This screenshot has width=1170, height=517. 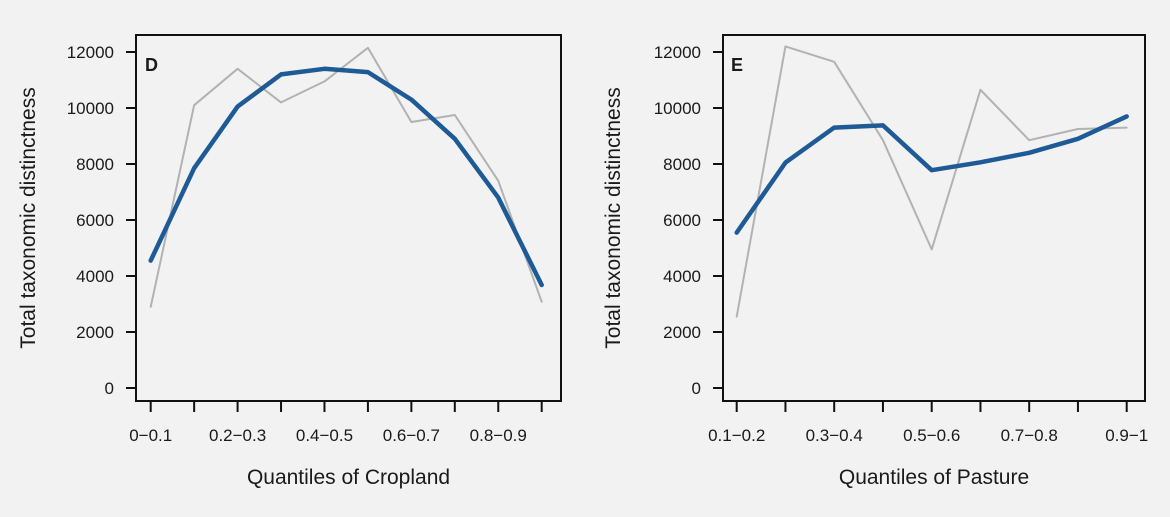 I want to click on x-tick-label: 0.4−0.5, so click(x=324, y=435).